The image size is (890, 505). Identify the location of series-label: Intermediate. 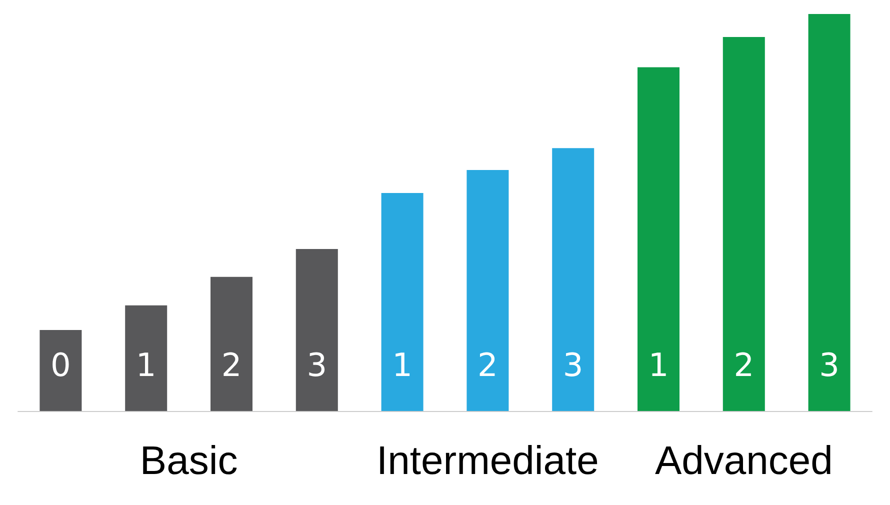
(487, 461).